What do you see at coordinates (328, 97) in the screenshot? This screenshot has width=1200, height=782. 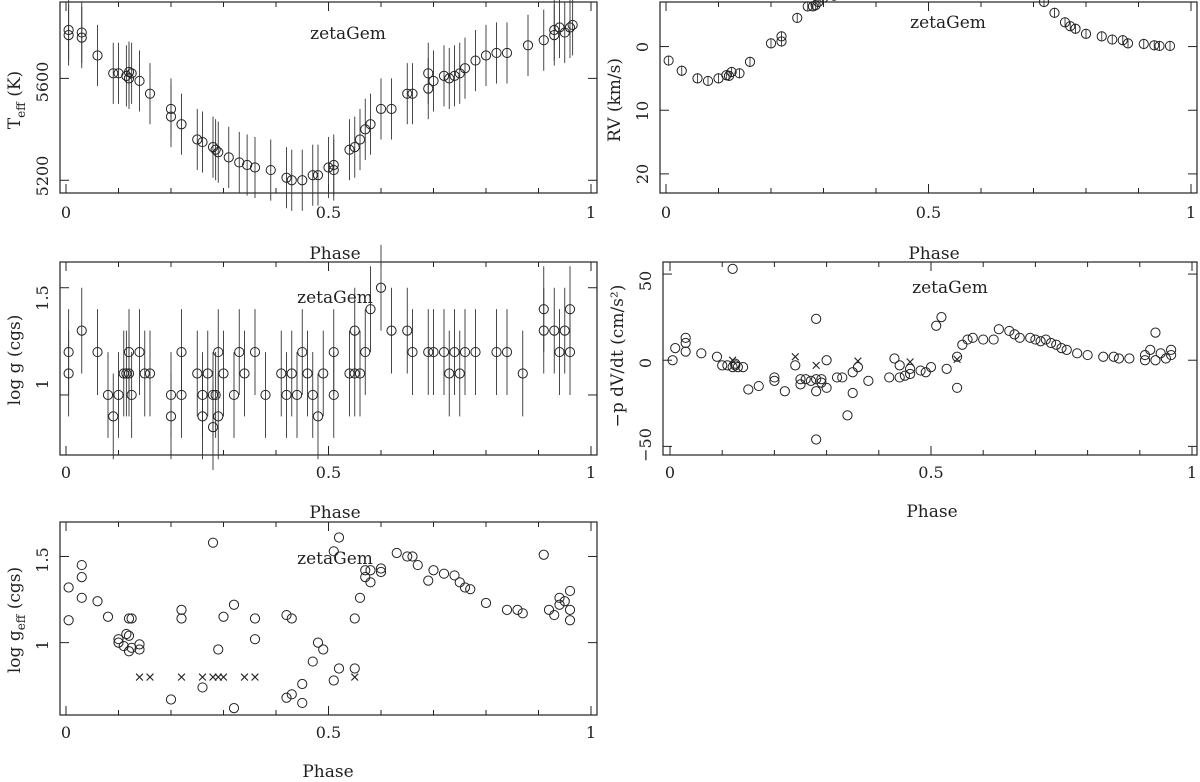 I see `teff-ticks` at bounding box center [328, 97].